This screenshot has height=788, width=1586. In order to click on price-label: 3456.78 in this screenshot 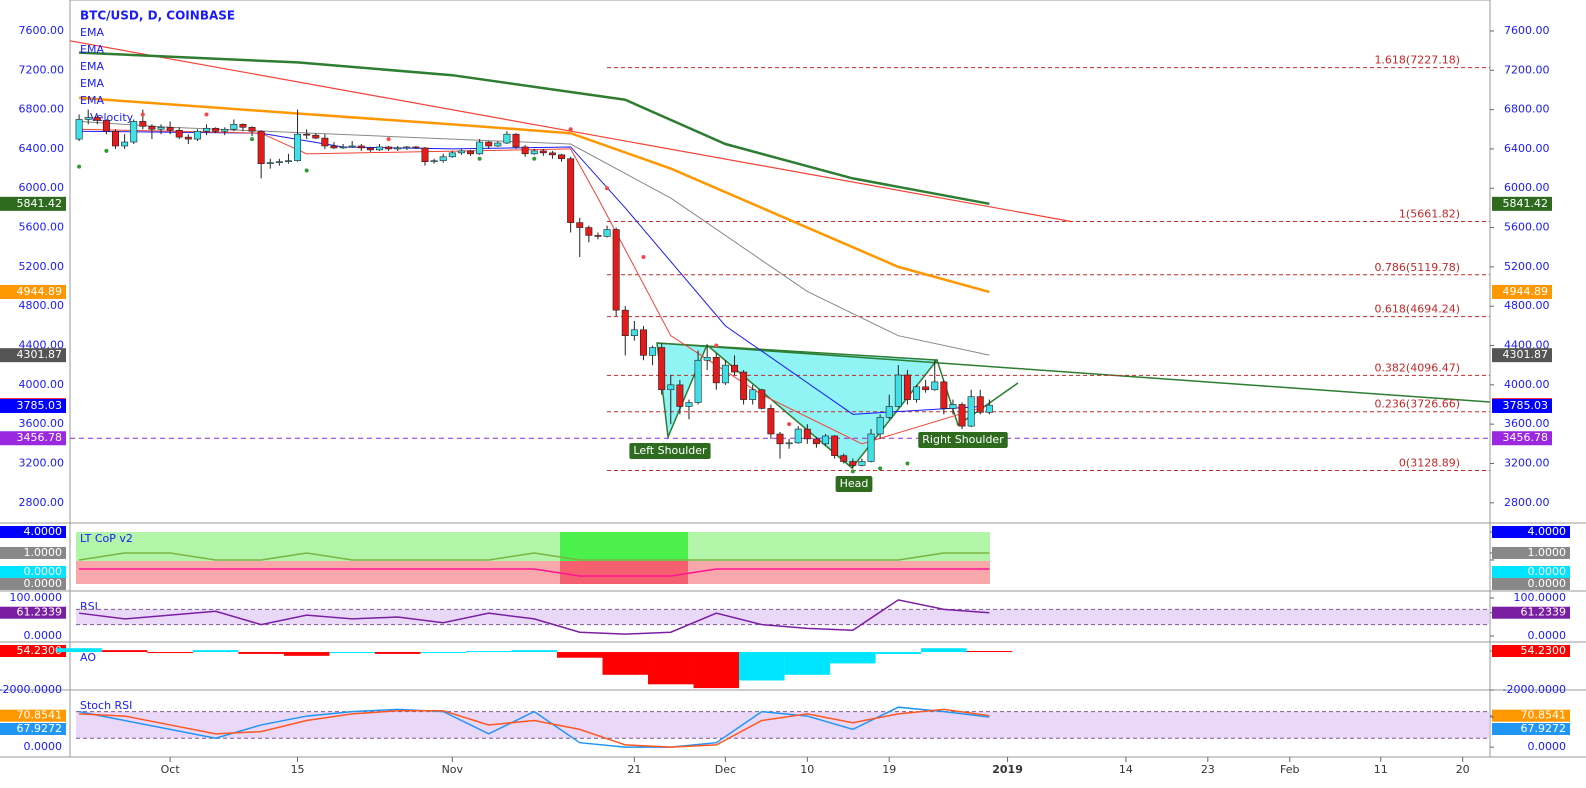, I will do `click(40, 437)`.